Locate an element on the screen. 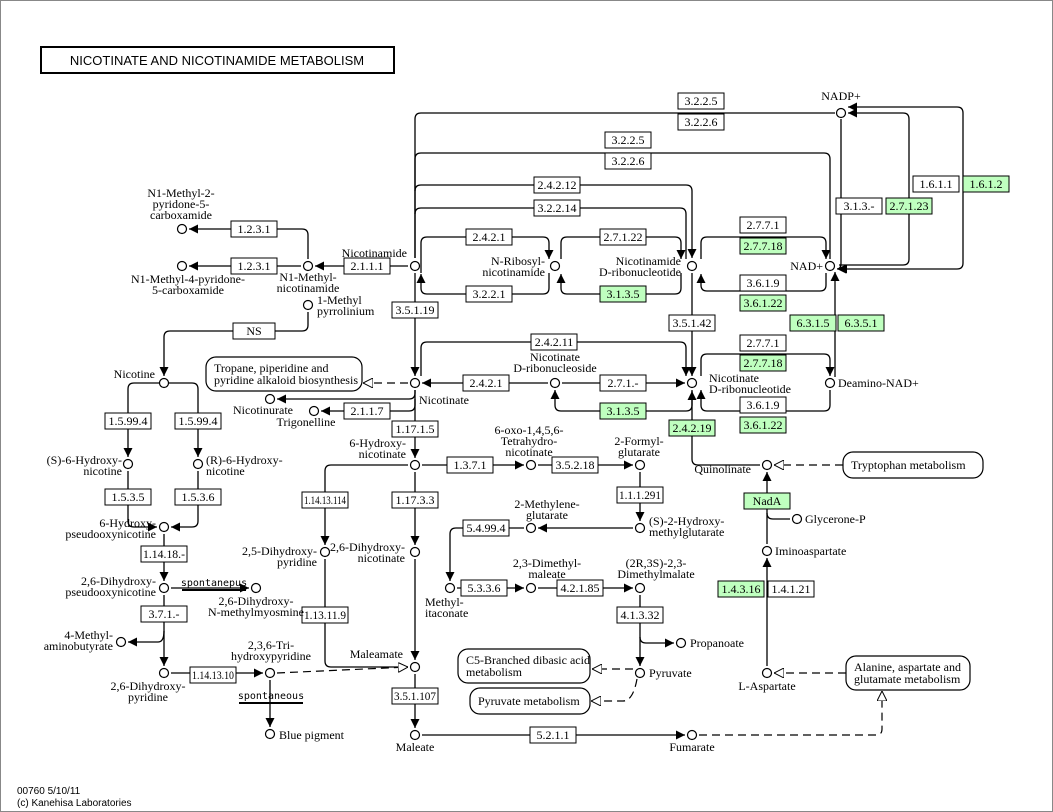 The height and width of the screenshot is (812, 1053). enzyme-box: 2.7.7.1 is located at coordinates (763, 225).